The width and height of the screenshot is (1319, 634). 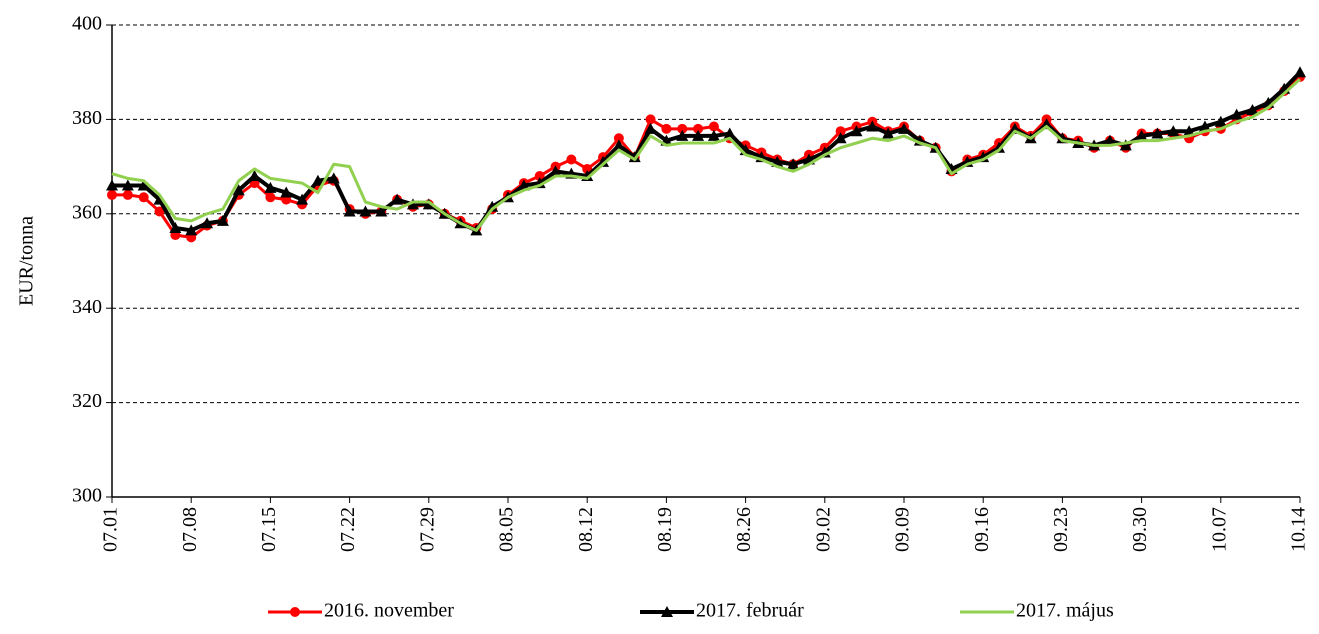 I want to click on x-tick-label: 10.07, so click(x=1219, y=529).